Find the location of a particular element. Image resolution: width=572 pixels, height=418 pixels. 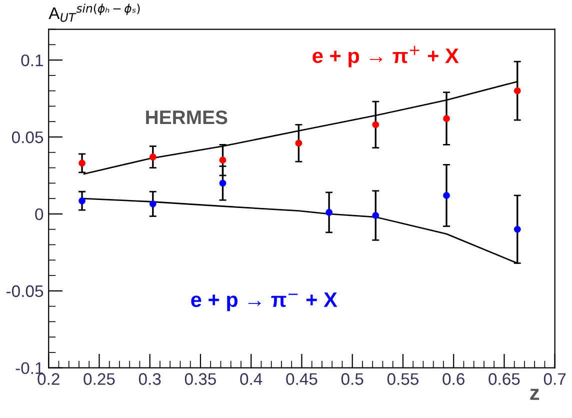

x-tick-label: 0.2 is located at coordinates (49, 379).